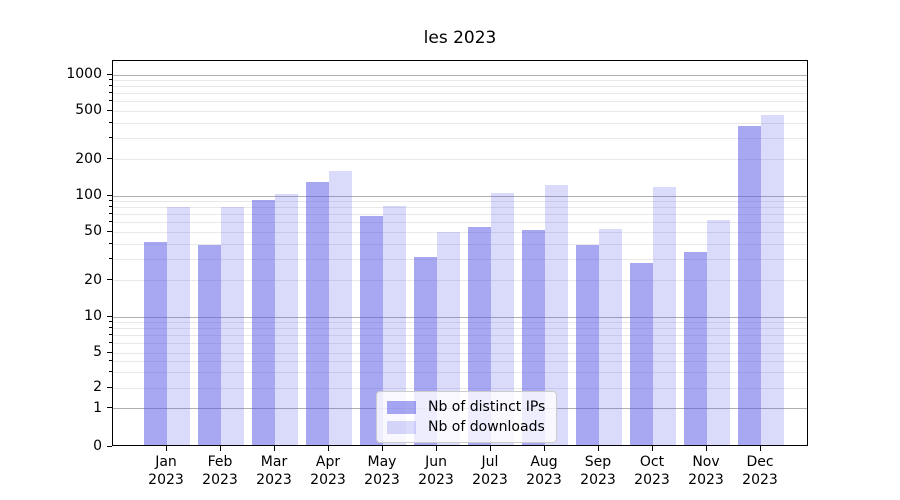 The height and width of the screenshot is (500, 900). Describe the element at coordinates (220, 471) in the screenshot. I see `x-tick-label-Feb-2023: Feb 2023` at that location.